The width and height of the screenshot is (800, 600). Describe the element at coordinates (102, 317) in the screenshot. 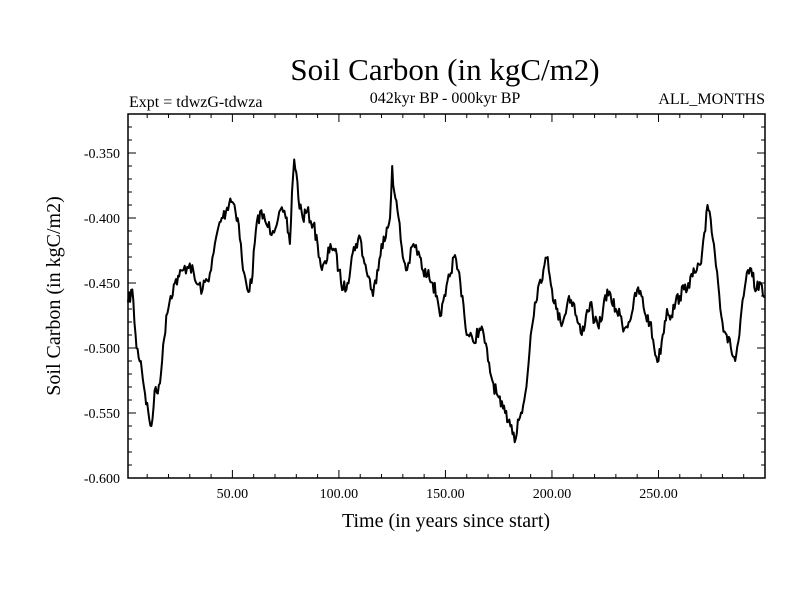

I see `y-tick-labels: -0.600 -0.550 -0.500 -0.450 -0.400 -0.350` at that location.